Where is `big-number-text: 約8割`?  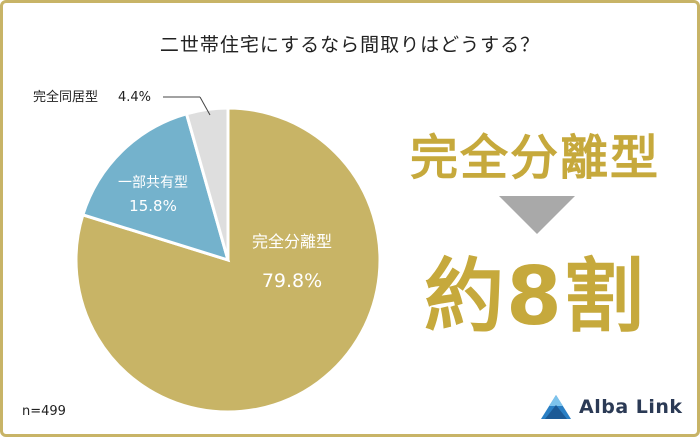 big-number-text: 約8割 is located at coordinates (535, 296).